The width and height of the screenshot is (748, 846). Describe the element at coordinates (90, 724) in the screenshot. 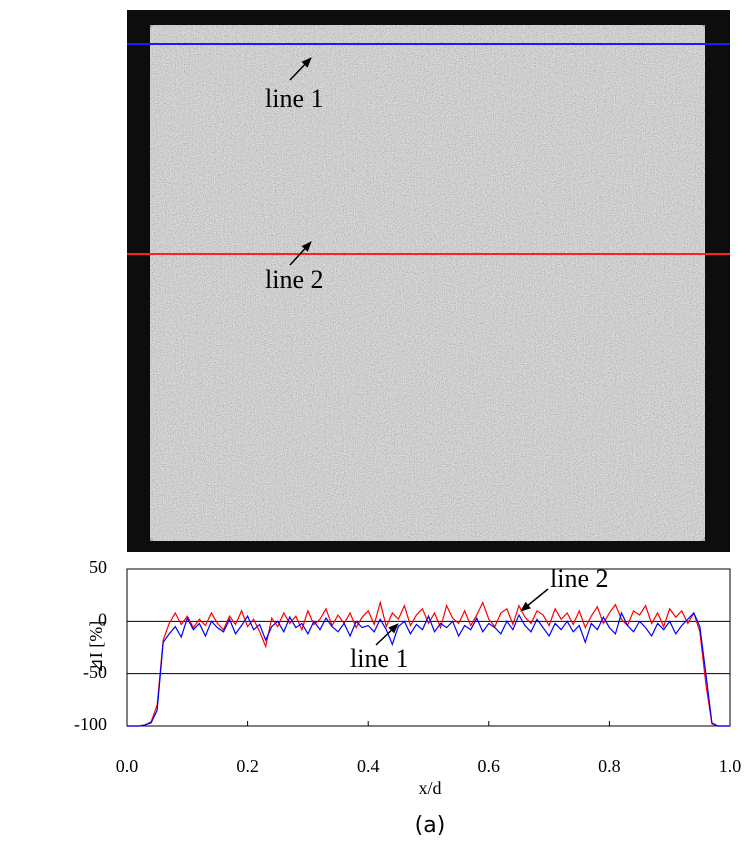

I see `y-tick-label: -100` at that location.